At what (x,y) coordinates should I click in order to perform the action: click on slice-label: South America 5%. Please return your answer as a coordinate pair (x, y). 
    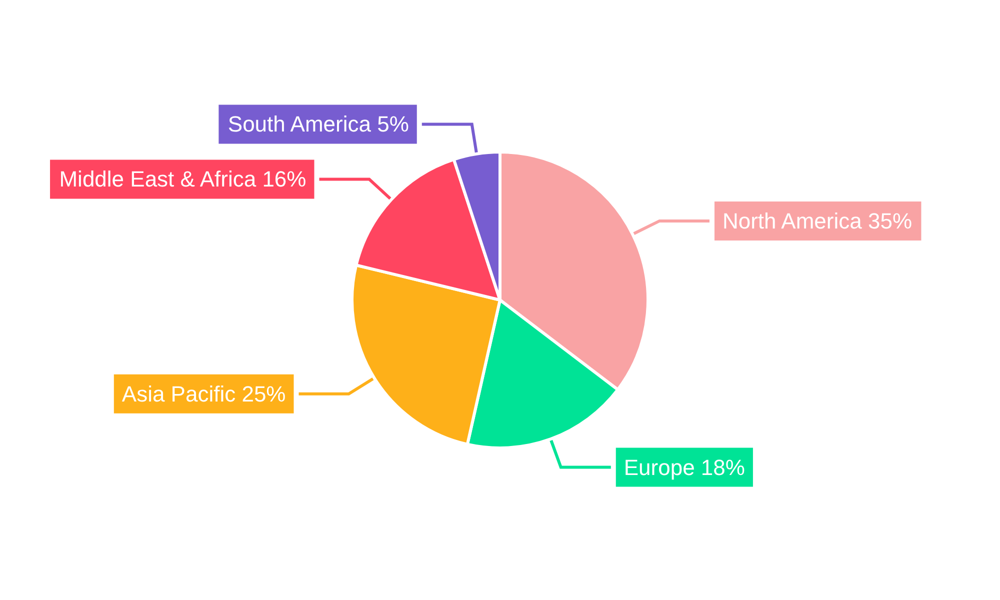
    Looking at the image, I should click on (318, 124).